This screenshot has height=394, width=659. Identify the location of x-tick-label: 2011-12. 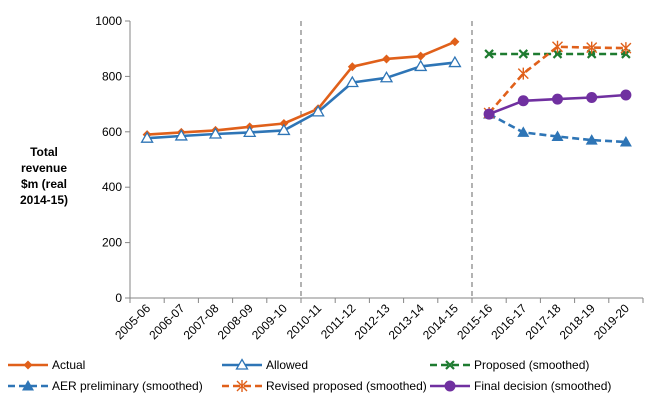
(338, 321).